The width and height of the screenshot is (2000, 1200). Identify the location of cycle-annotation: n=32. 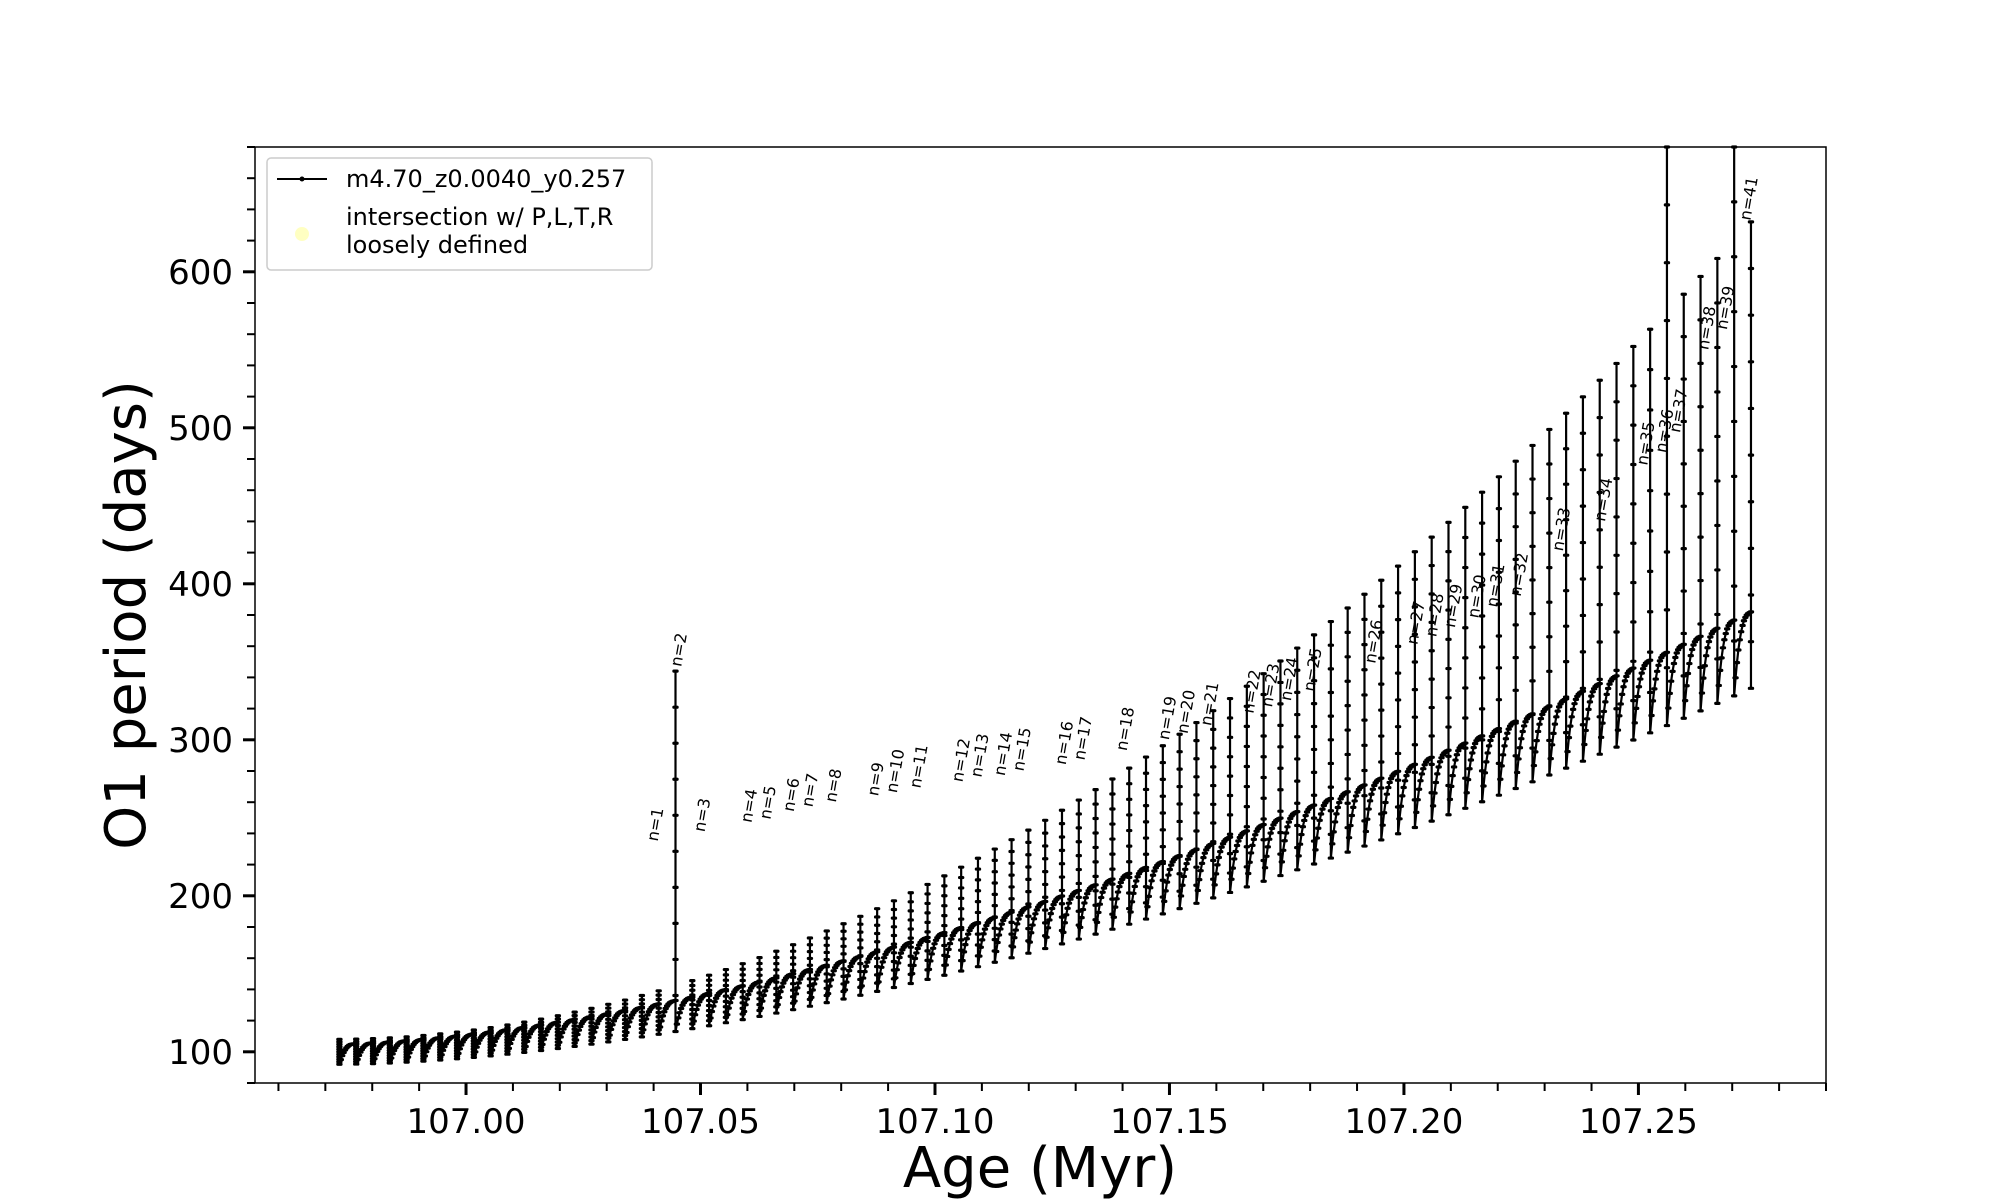
(1519, 574).